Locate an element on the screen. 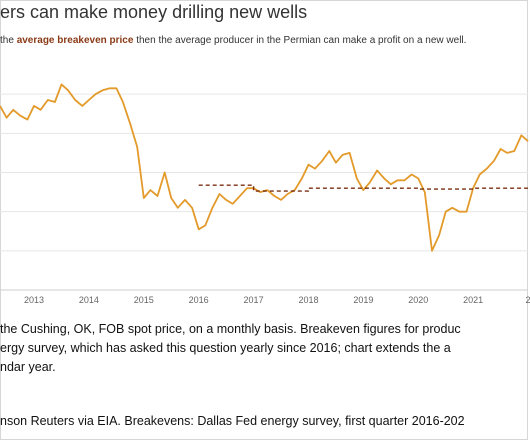  x-tick-label: 2013 is located at coordinates (34, 300).